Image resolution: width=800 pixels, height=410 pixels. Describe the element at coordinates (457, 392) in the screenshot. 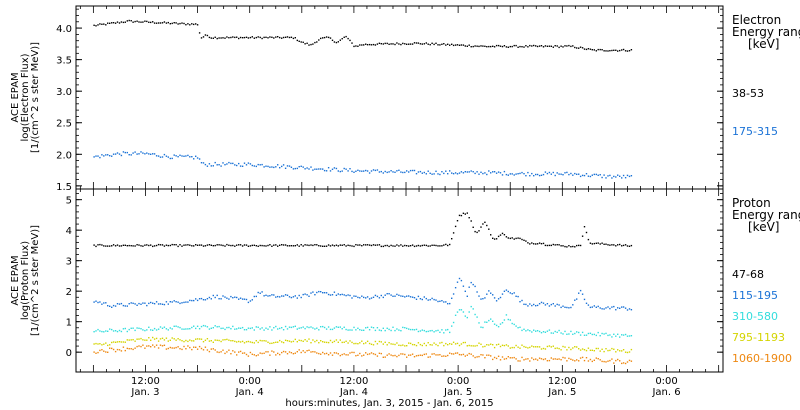

I see `x-tick-date: Jan. 5` at that location.